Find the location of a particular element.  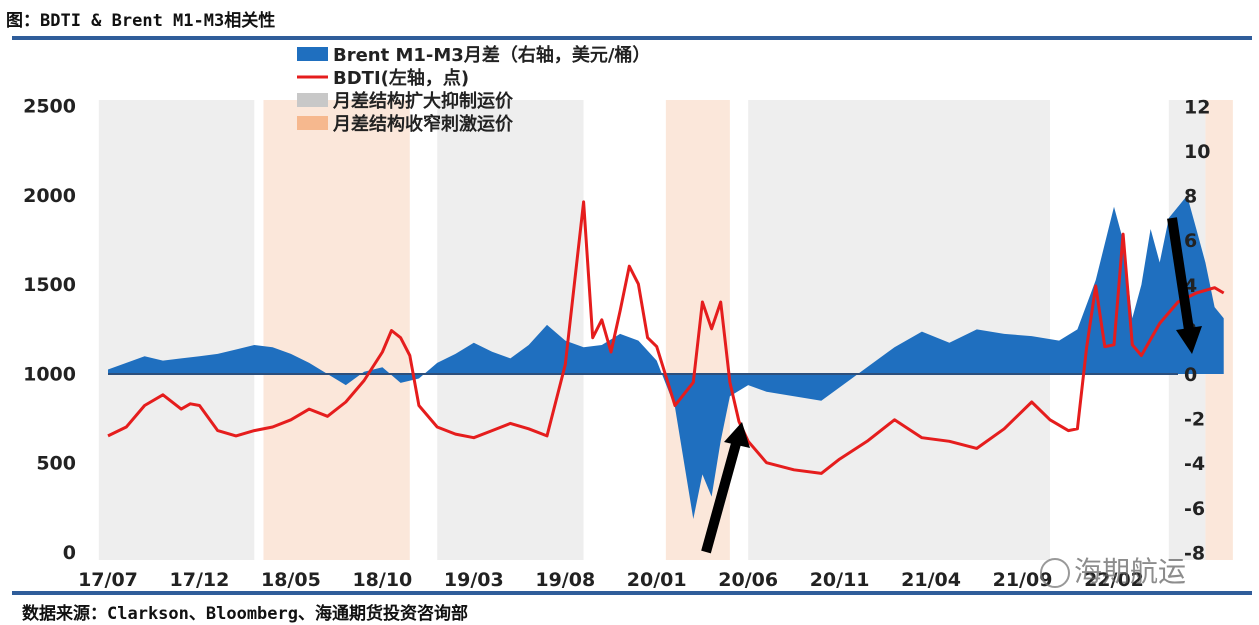

right-tick-label: 6 is located at coordinates (1190, 241).